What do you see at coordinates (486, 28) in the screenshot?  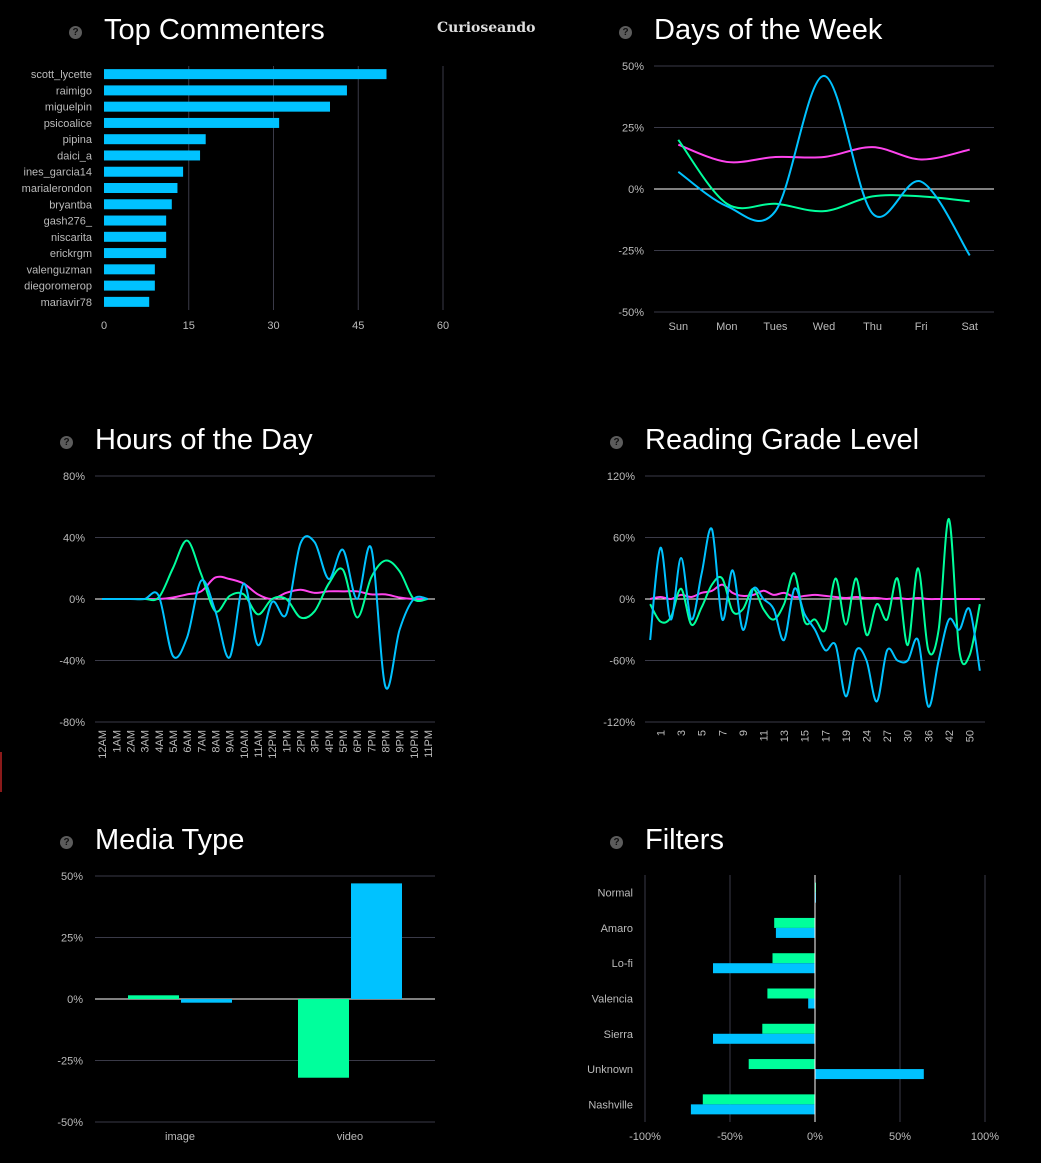 I see `brand-logo: Curioseando` at bounding box center [486, 28].